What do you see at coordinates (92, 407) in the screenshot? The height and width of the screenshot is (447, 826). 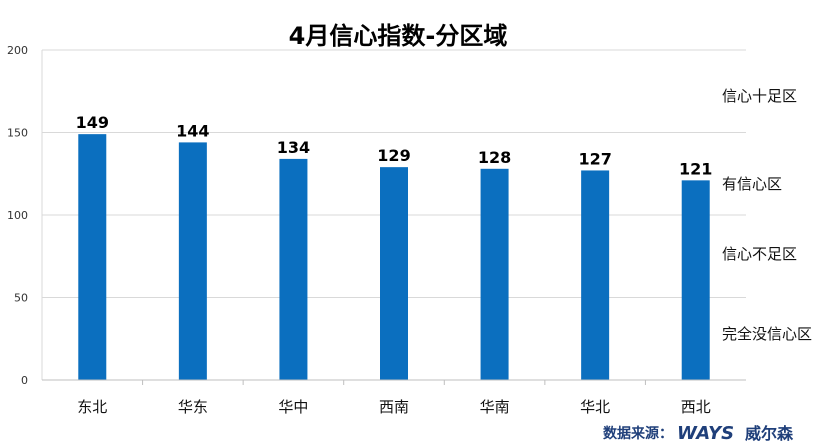 I see `x-tick-label: 东北` at bounding box center [92, 407].